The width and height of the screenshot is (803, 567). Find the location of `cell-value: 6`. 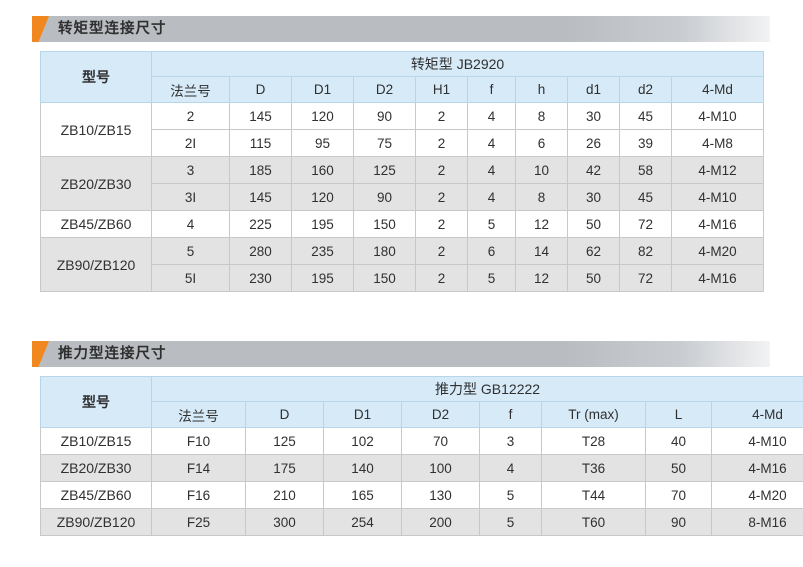

cell-value: 6 is located at coordinates (541, 143).